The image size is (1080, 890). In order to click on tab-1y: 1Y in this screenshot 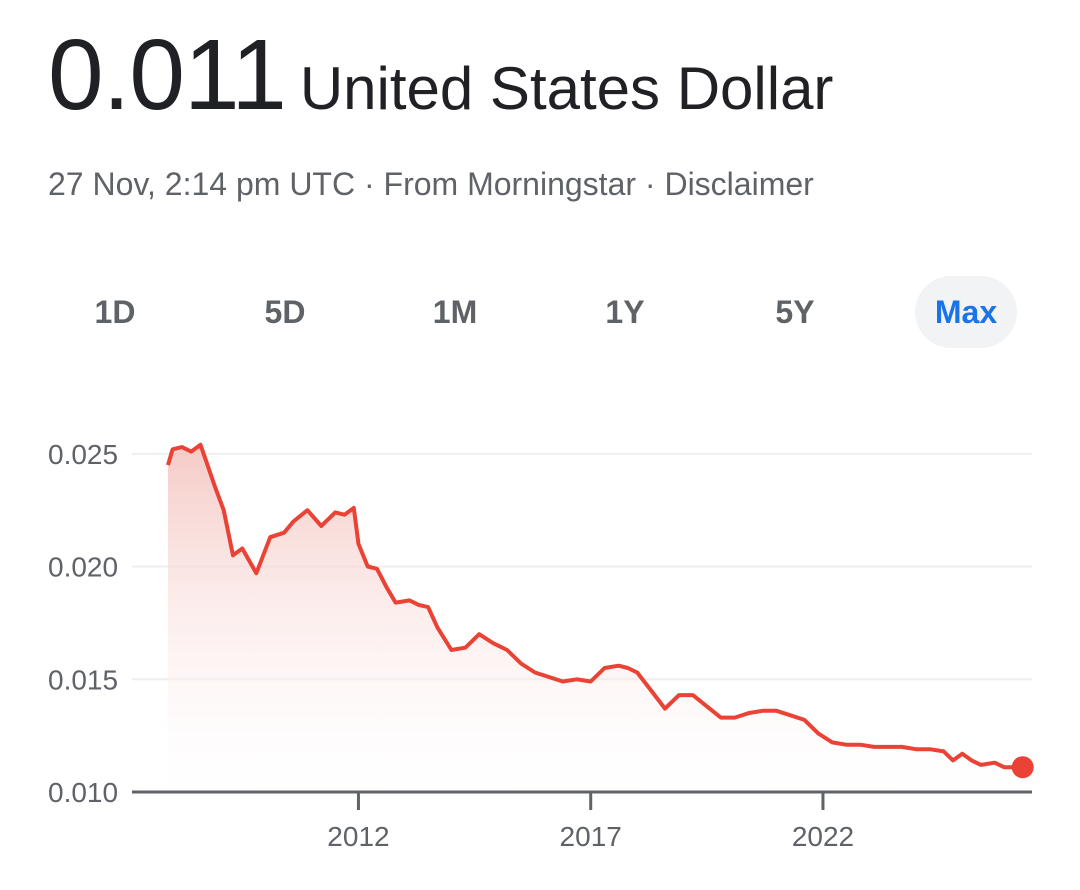, I will do `click(625, 312)`.